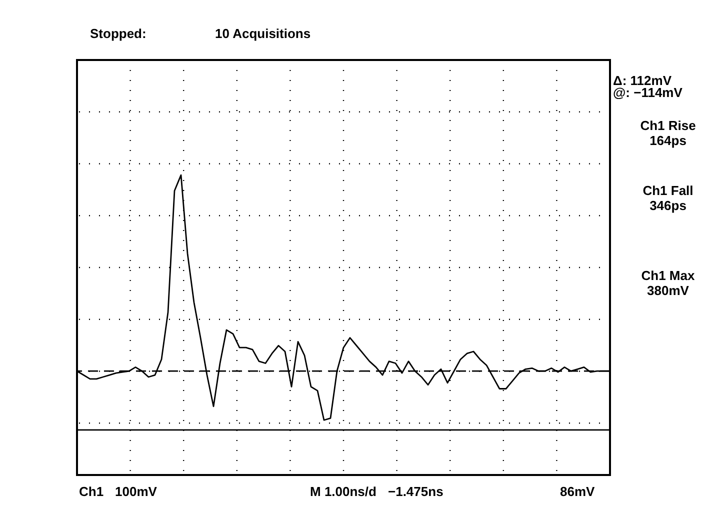 This screenshot has height=513, width=725. What do you see at coordinates (578, 491) in the screenshot?
I see `text: 86mV` at bounding box center [578, 491].